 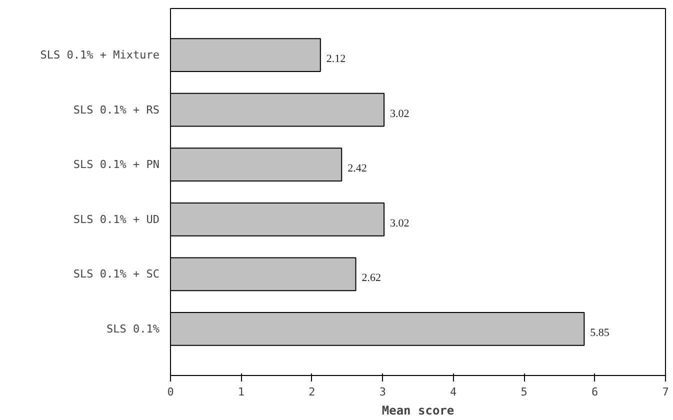 What do you see at coordinates (241, 392) in the screenshot?
I see `x-tick-label: 1` at bounding box center [241, 392].